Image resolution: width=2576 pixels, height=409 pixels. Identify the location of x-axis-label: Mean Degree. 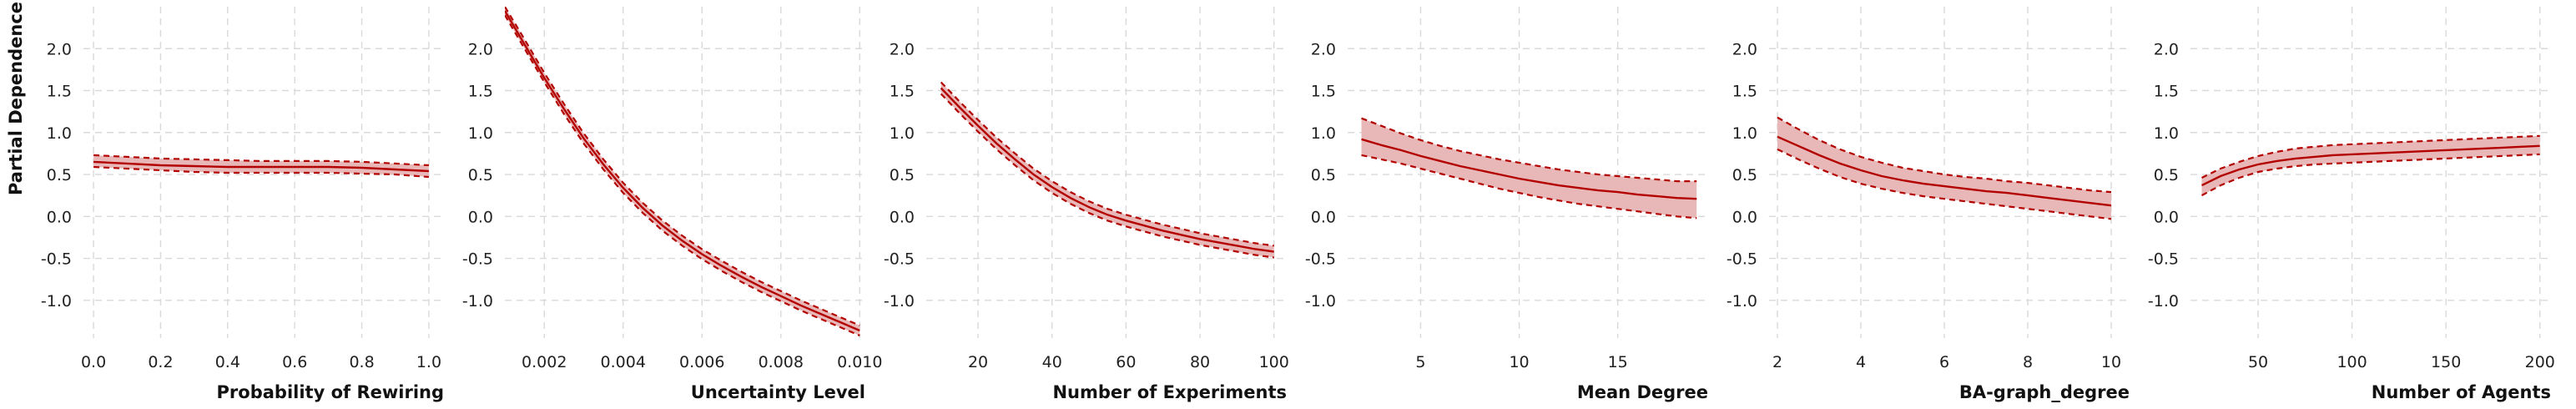
(1642, 392).